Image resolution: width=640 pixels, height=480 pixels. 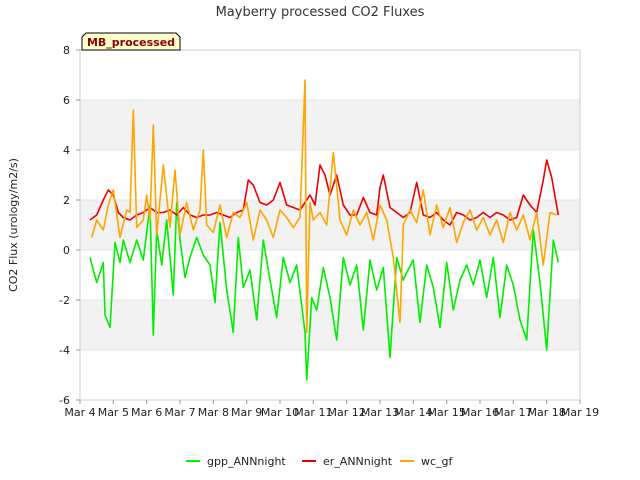 I want to click on y-tick-label: 6, so click(x=66, y=100).